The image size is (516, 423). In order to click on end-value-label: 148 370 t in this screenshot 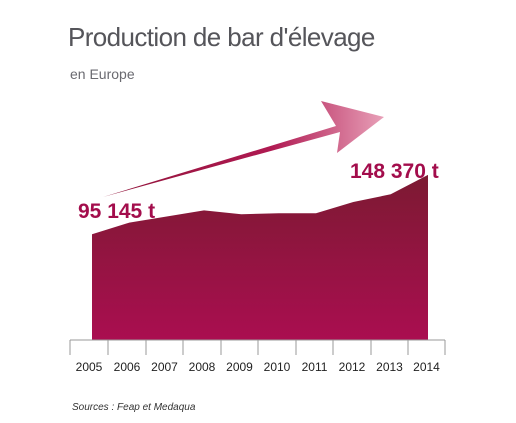, I will do `click(394, 171)`.